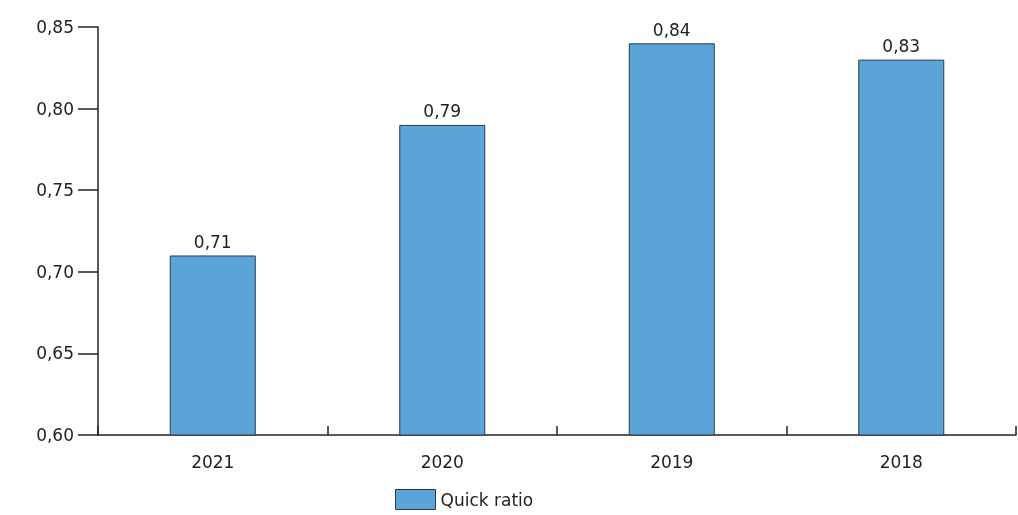 This screenshot has width=1018, height=515. Describe the element at coordinates (55, 190) in the screenshot. I see `y-tick-label: 0,75` at that location.